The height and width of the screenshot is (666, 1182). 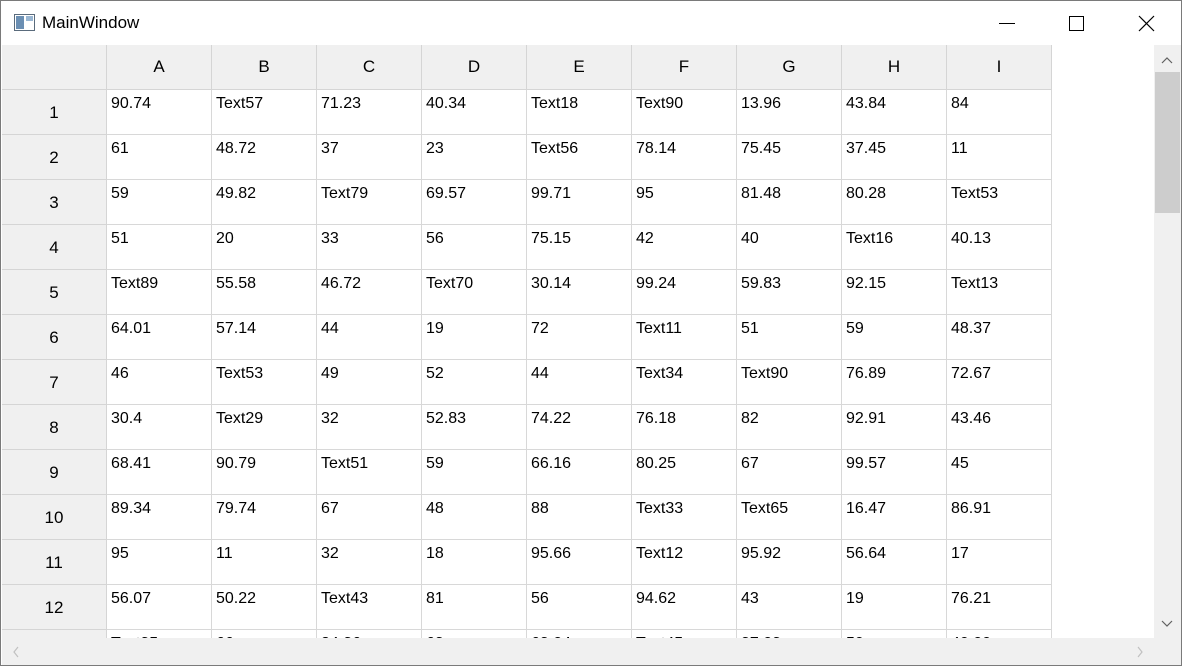 What do you see at coordinates (789, 517) in the screenshot?
I see `table-cell: Text65` at bounding box center [789, 517].